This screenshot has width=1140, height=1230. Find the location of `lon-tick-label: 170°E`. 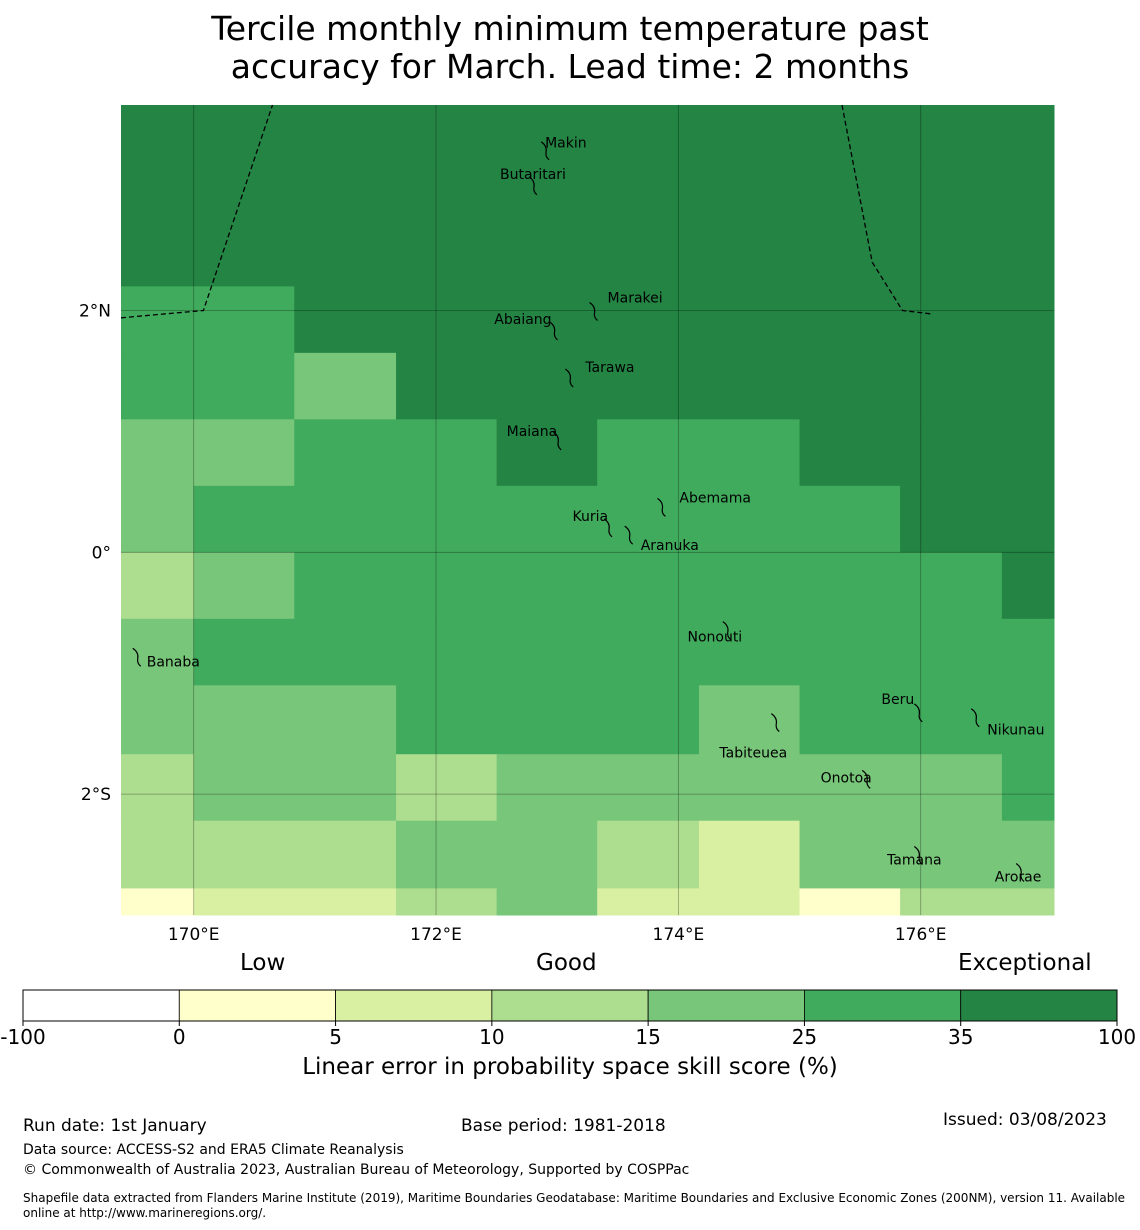

lon-tick-label: 170°E is located at coordinates (194, 935).